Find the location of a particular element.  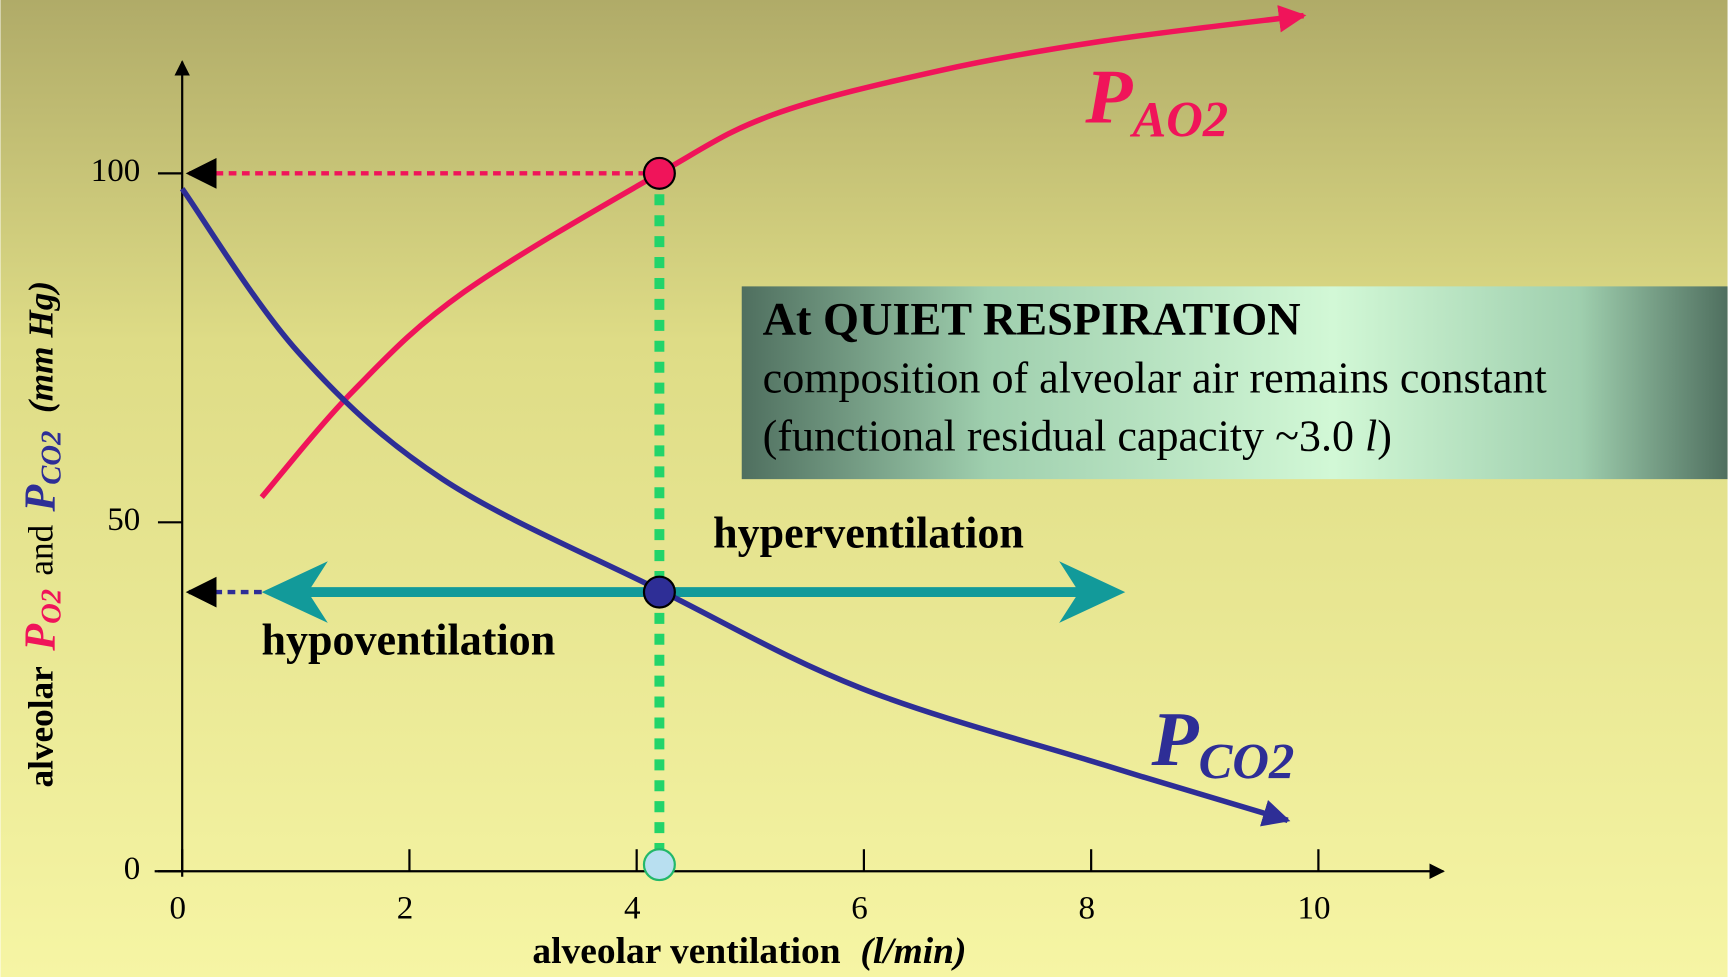

hypo-label: hypoventilation is located at coordinates (408, 639).